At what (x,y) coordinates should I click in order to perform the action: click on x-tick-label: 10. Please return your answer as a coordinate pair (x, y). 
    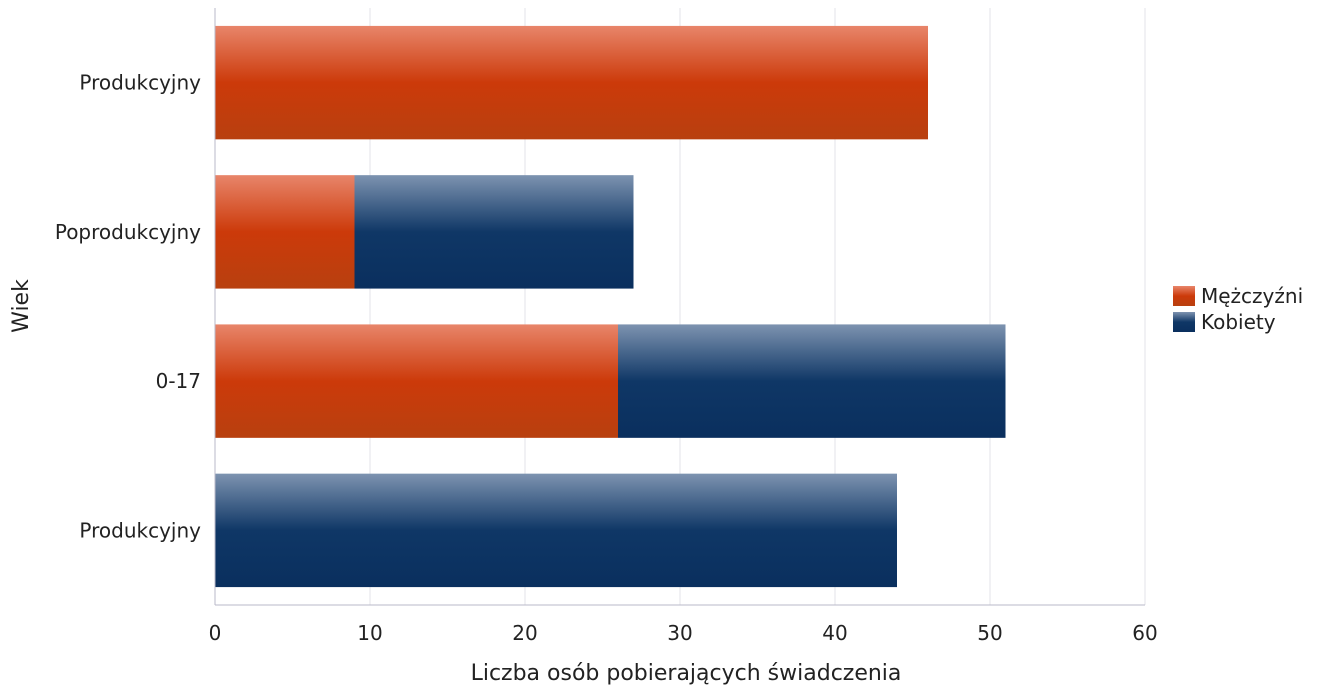
    Looking at the image, I should click on (369, 633).